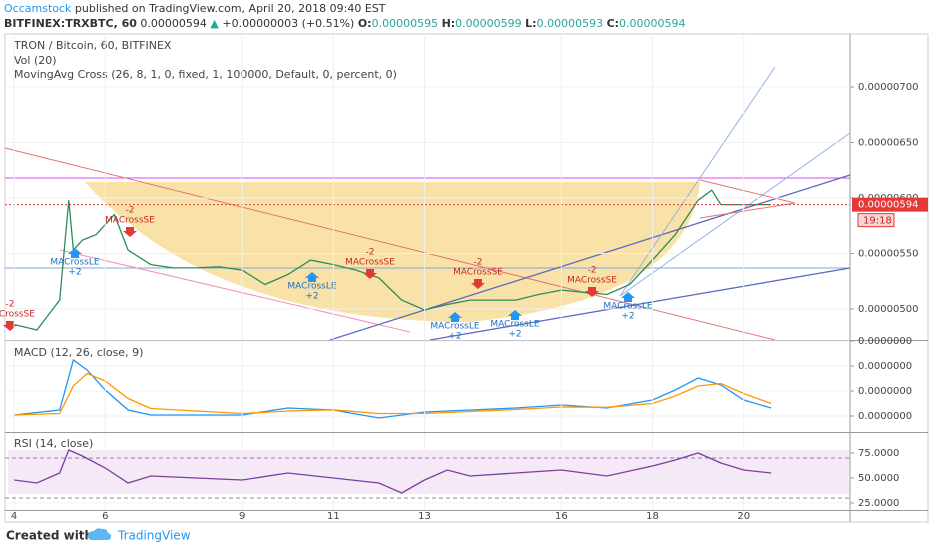 This screenshot has width=932, height=550. I want to click on x-tick-label: 20, so click(743, 516).